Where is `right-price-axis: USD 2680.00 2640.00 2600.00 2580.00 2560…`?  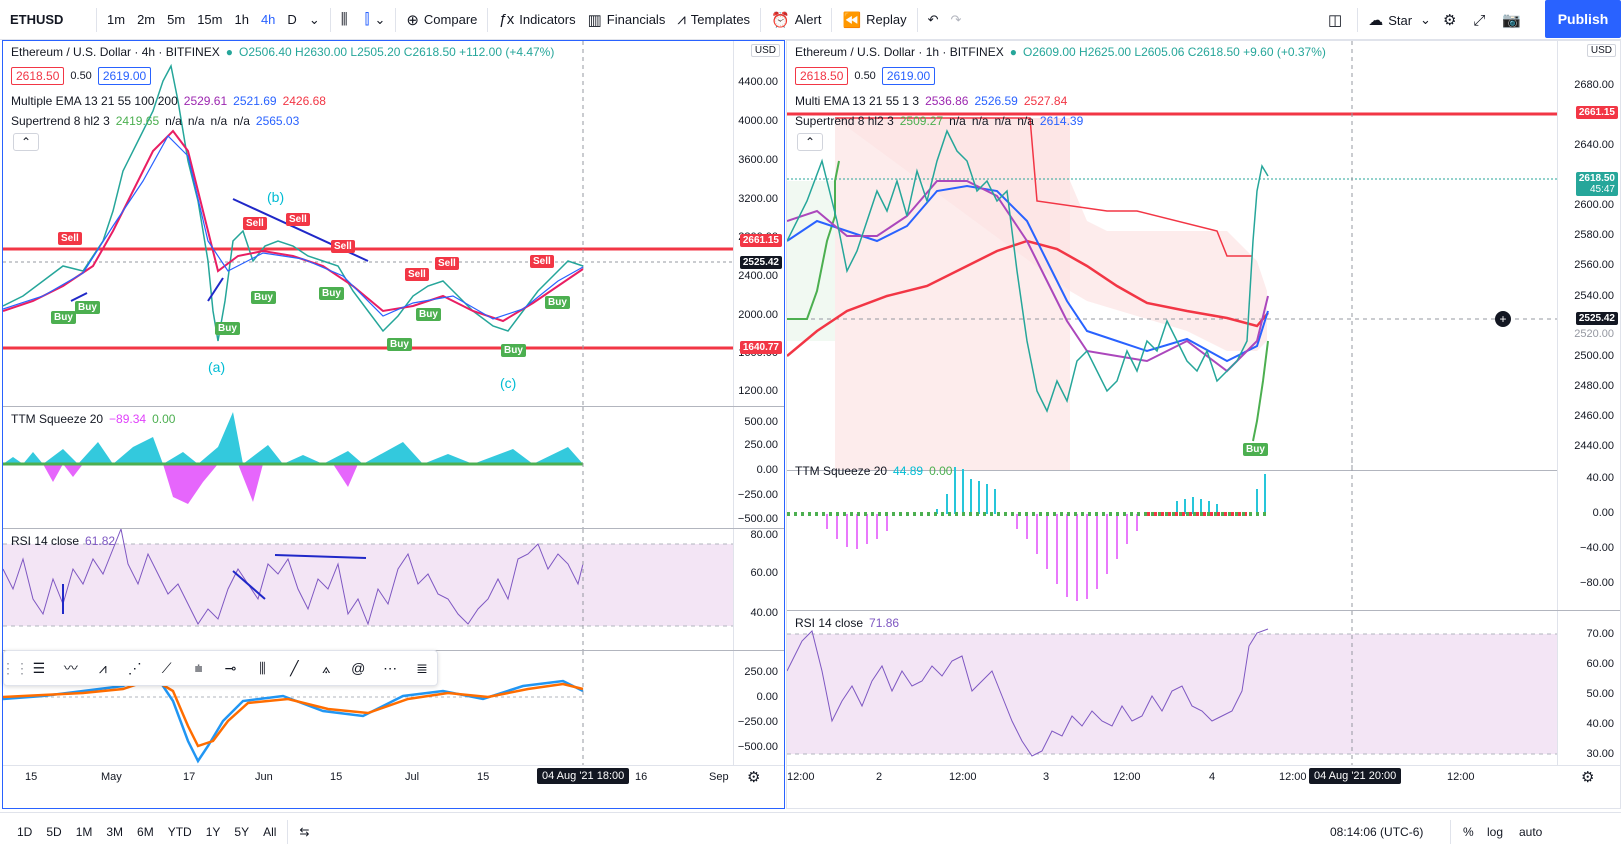
right-price-axis: USD 2680.00 2640.00 2600.00 2580.00 2560… is located at coordinates (1588, 255).